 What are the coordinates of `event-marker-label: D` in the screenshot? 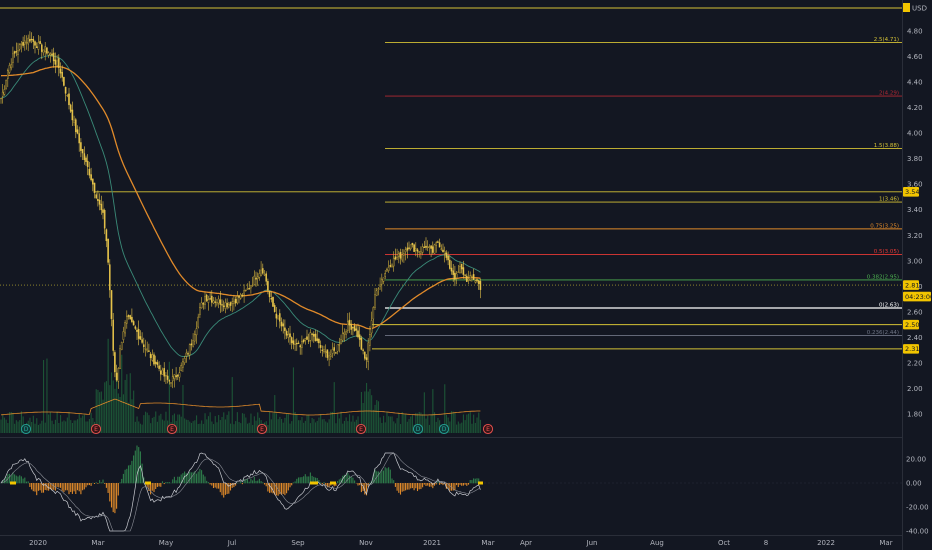 It's located at (418, 429).